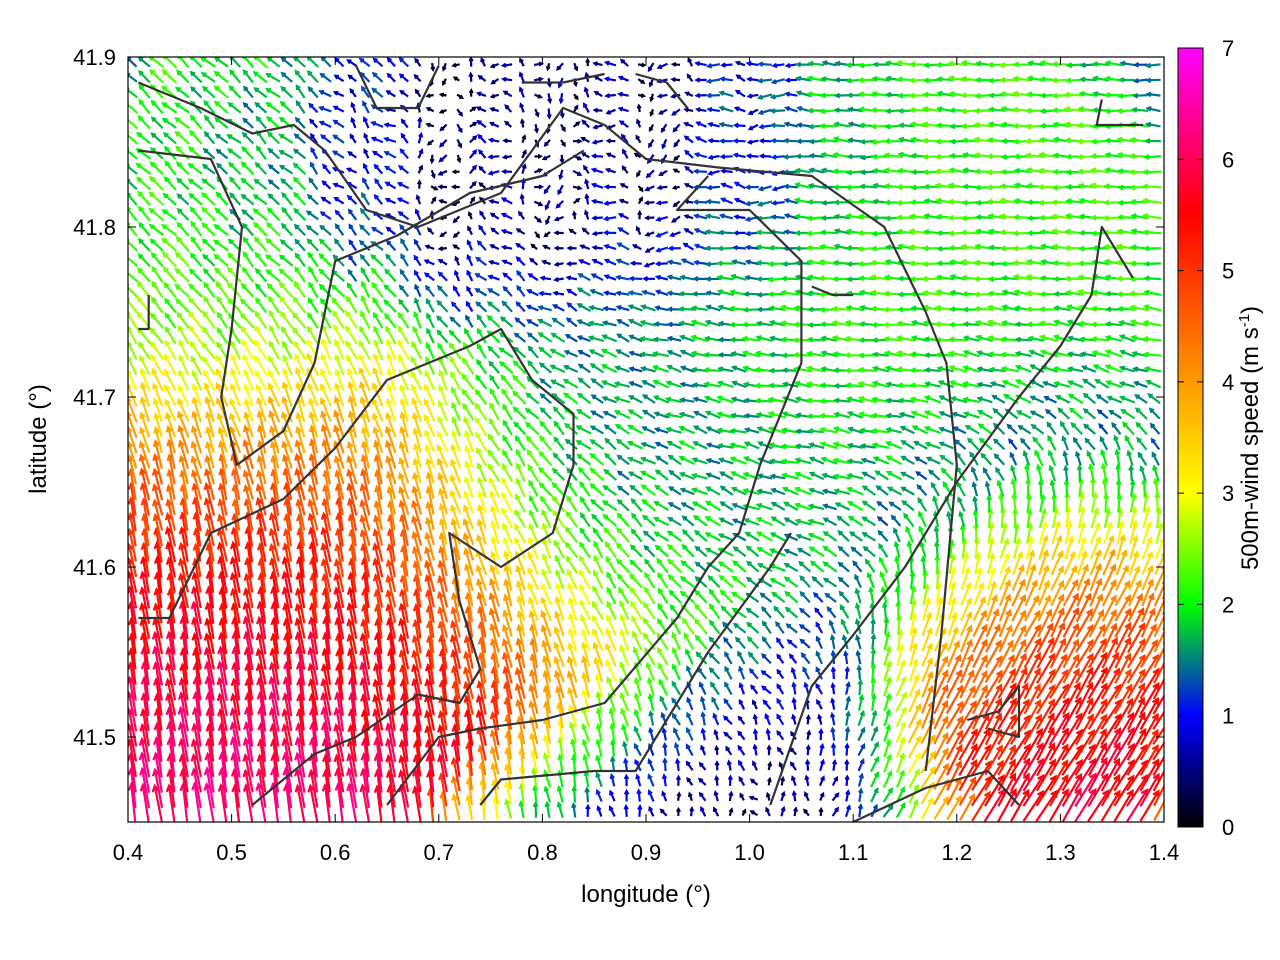 This screenshot has width=1280, height=960. What do you see at coordinates (1228, 48) in the screenshot?
I see `colorbar-tick-label: 7` at bounding box center [1228, 48].